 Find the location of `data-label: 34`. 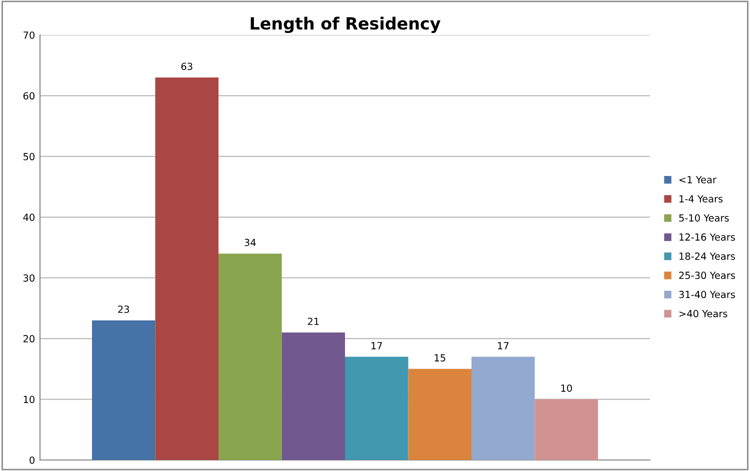

data-label: 34 is located at coordinates (250, 242).